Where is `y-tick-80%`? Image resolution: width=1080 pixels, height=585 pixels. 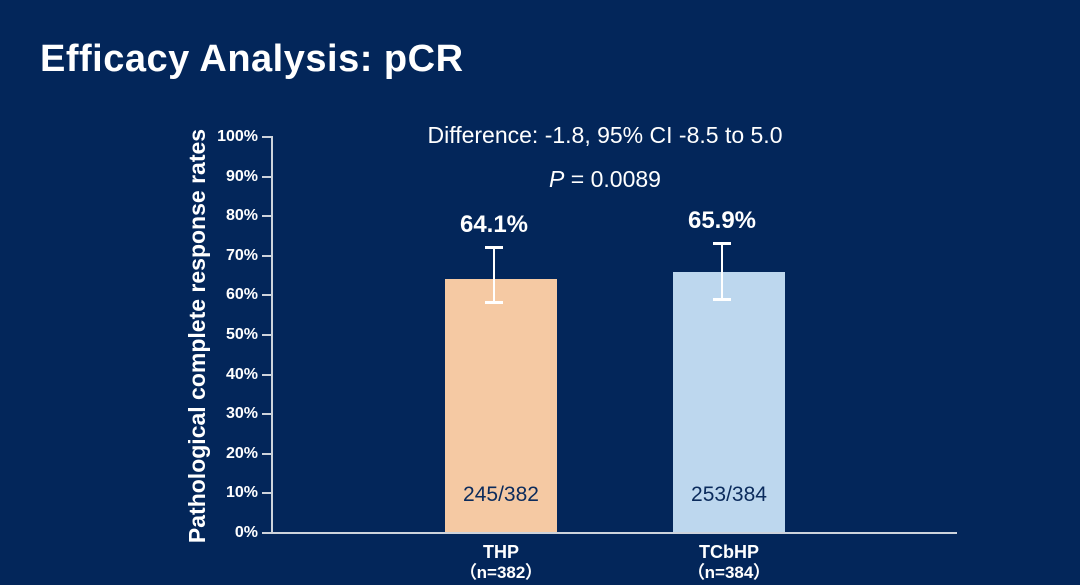
y-tick-80% is located at coordinates (266, 216).